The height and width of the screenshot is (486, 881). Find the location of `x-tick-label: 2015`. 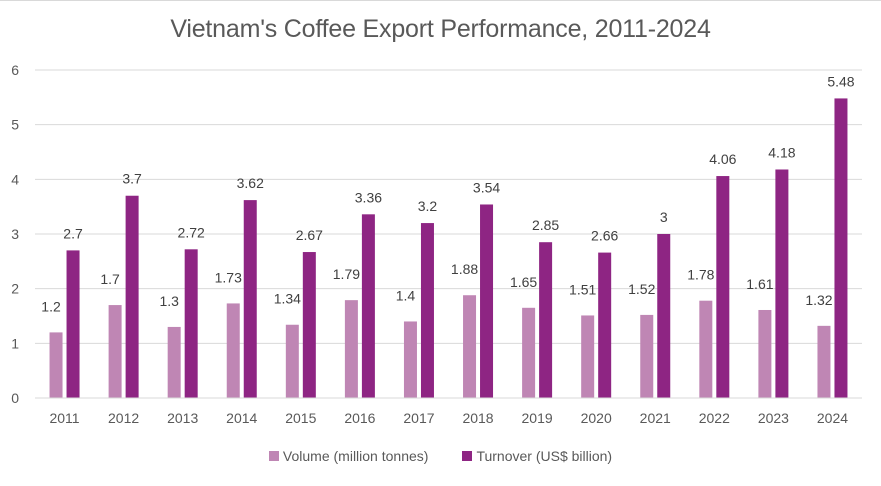

x-tick-label: 2015 is located at coordinates (300, 418).